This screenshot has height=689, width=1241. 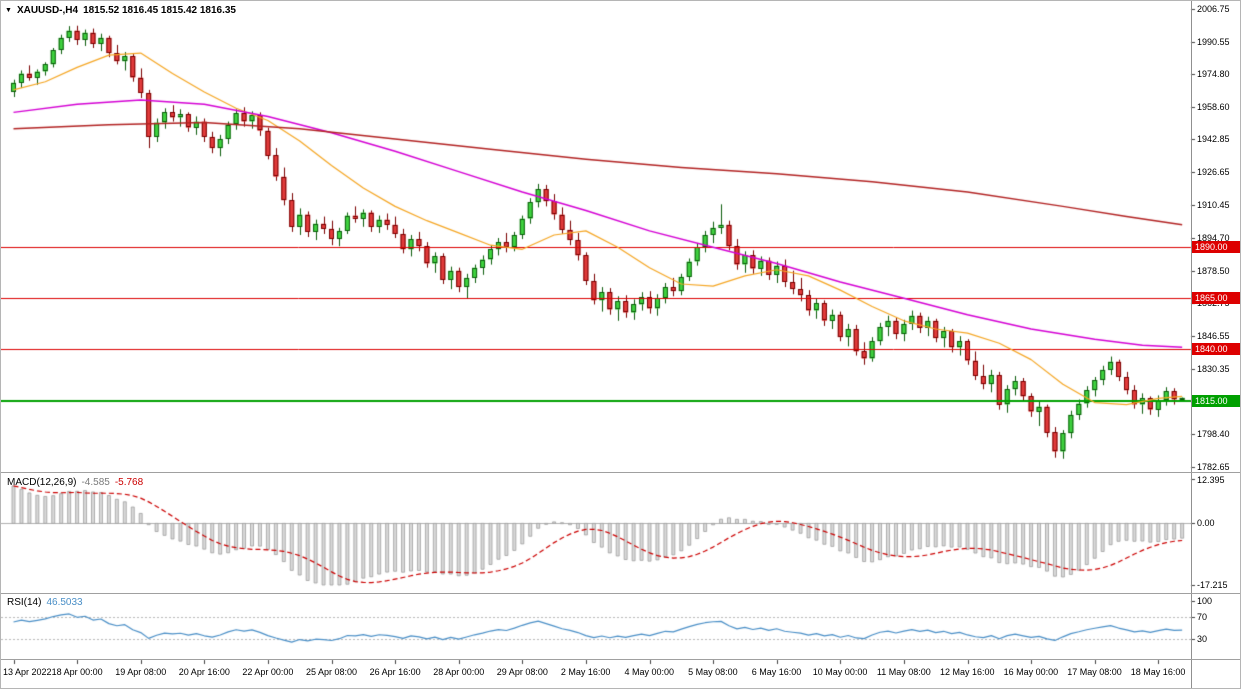 What do you see at coordinates (1211, 480) in the screenshot?
I see `macd-tick-label: 12.395` at bounding box center [1211, 480].